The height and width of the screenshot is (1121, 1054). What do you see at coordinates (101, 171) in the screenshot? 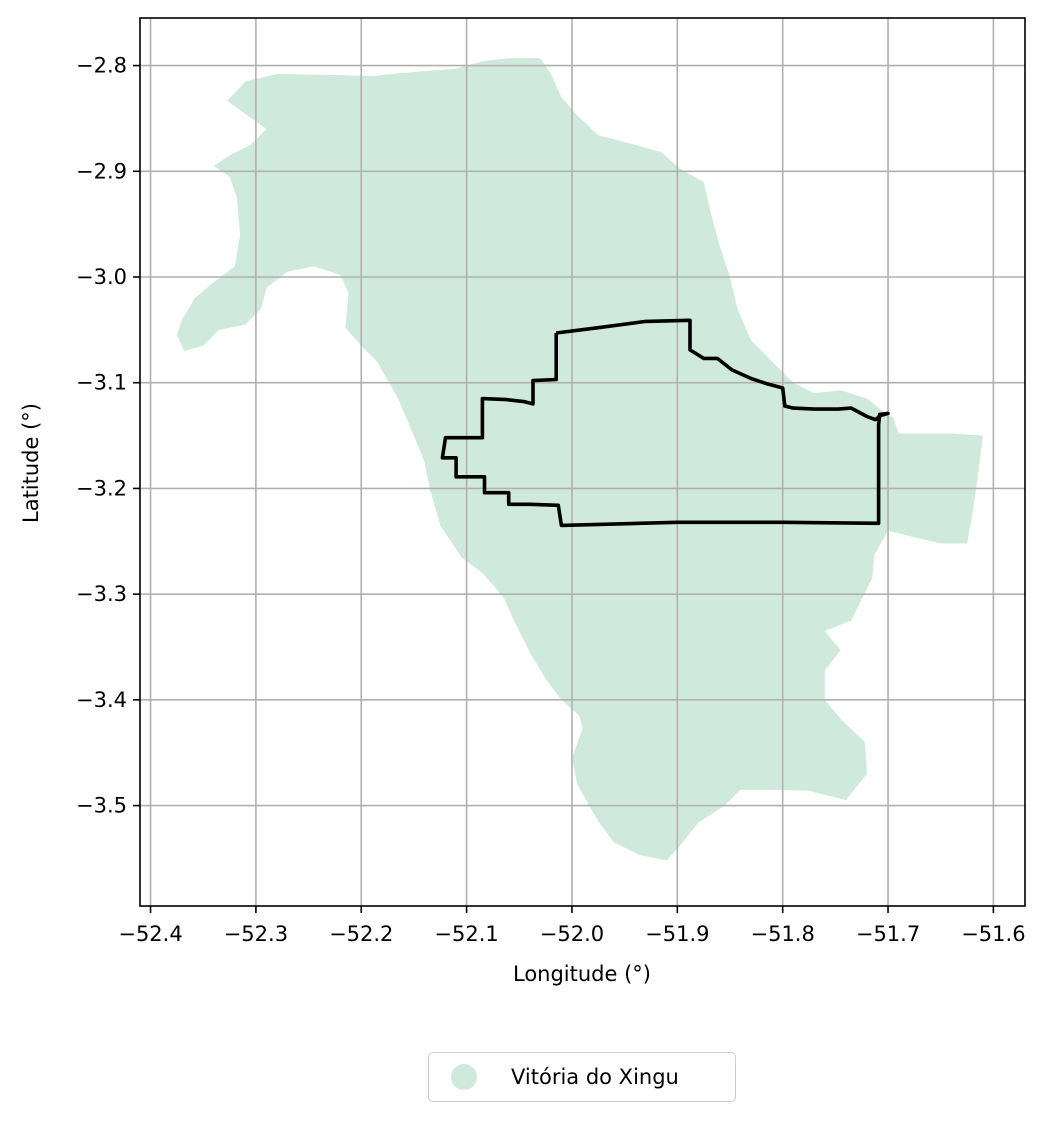
I see `y-tick-label-1: −2.9` at bounding box center [101, 171].